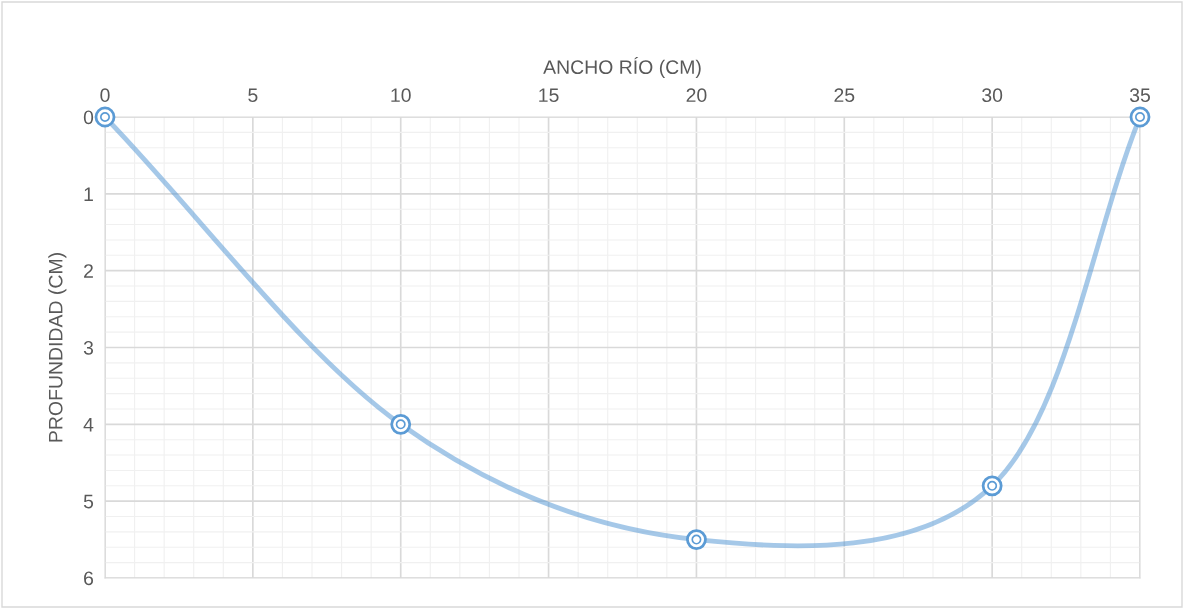 The image size is (1184, 609). I want to click on x-tick-label: 35, so click(1139, 95).